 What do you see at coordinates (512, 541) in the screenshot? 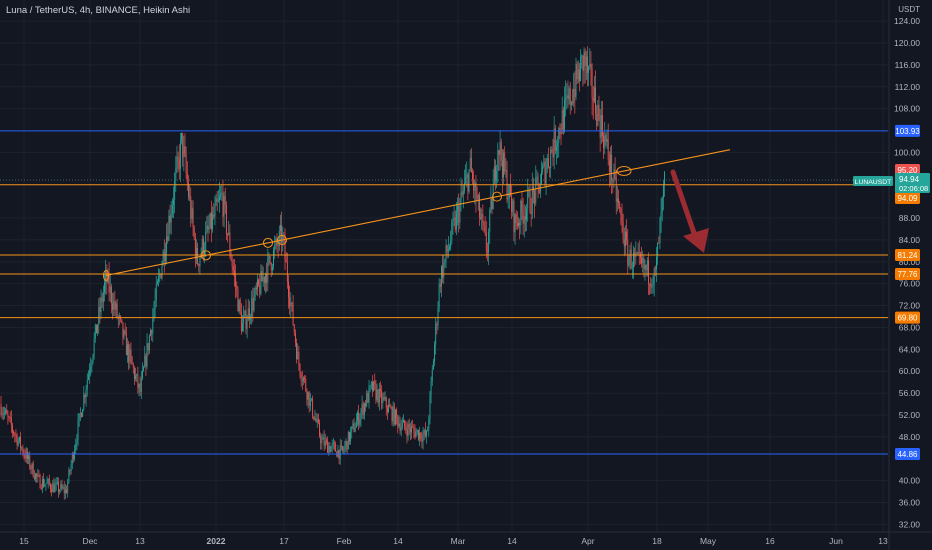
I see `time-tick-label: 14` at bounding box center [512, 541].